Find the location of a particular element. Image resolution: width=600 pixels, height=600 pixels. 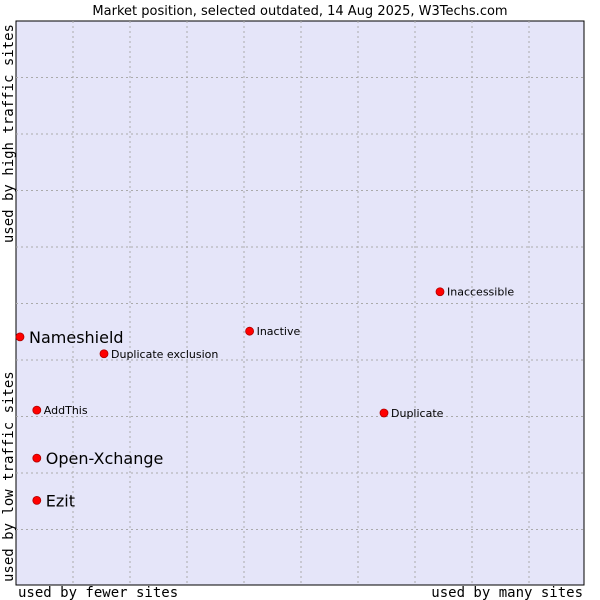

data-point: AddThis is located at coordinates (60, 410).